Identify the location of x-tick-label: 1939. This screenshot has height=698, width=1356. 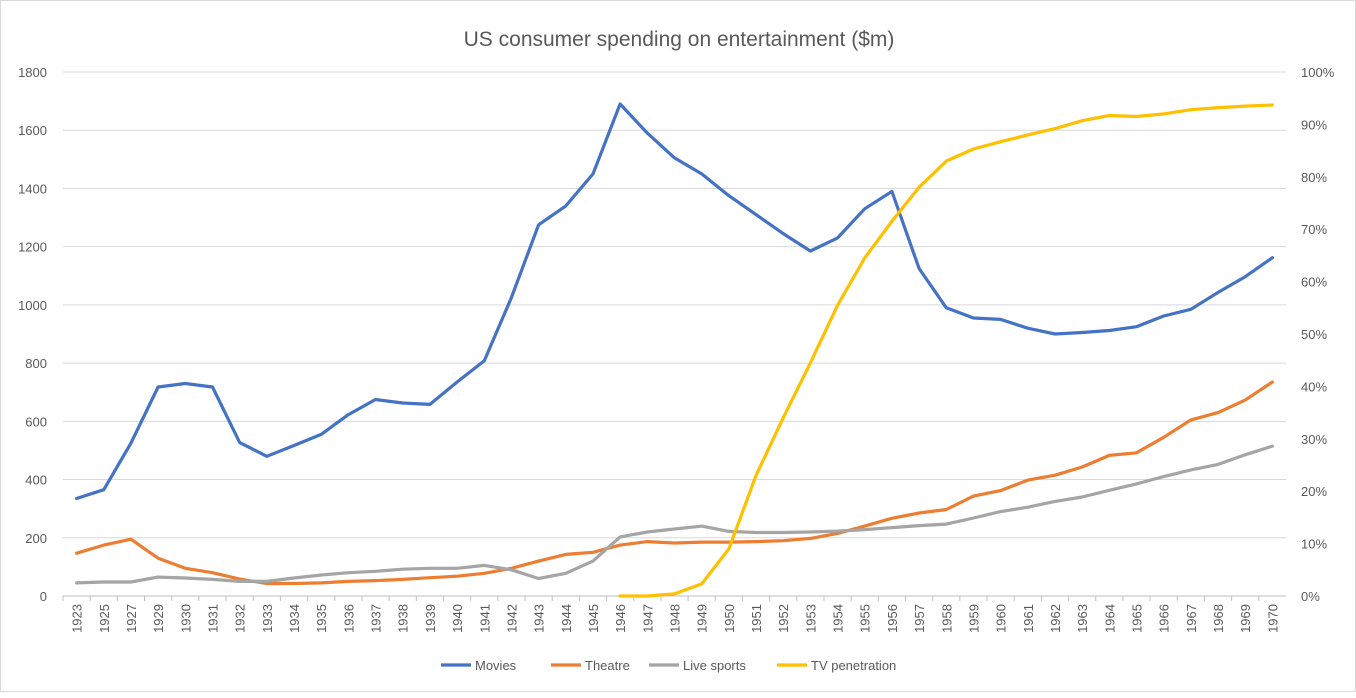
(430, 618).